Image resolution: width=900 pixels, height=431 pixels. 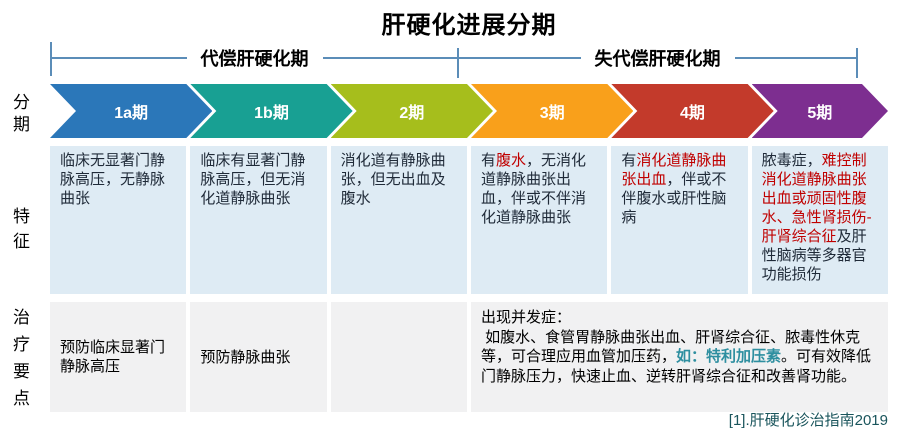 What do you see at coordinates (458, 63) in the screenshot?
I see `bracket-tick-middle` at bounding box center [458, 63].